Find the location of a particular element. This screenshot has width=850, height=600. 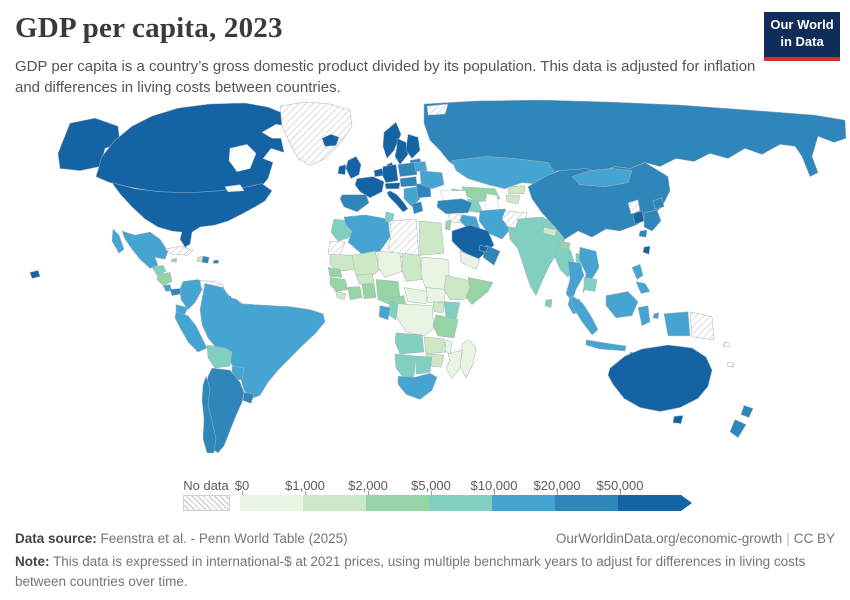

country-niger is located at coordinates (390, 264).